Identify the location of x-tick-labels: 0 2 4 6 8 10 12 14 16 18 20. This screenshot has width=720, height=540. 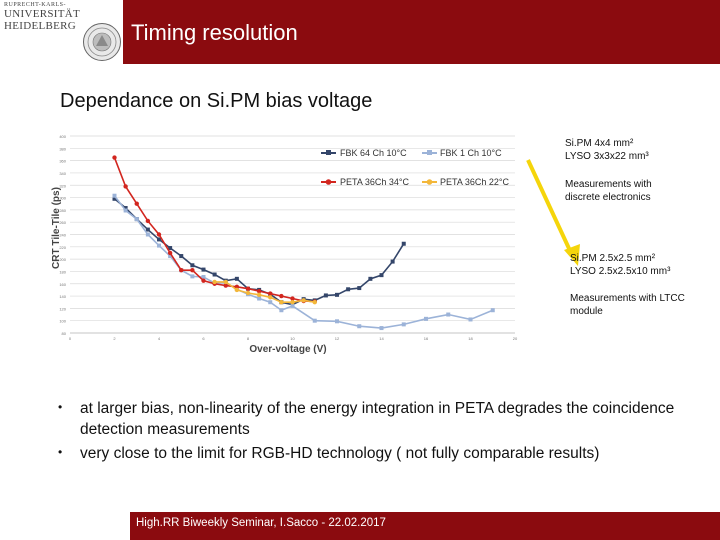
(293, 338).